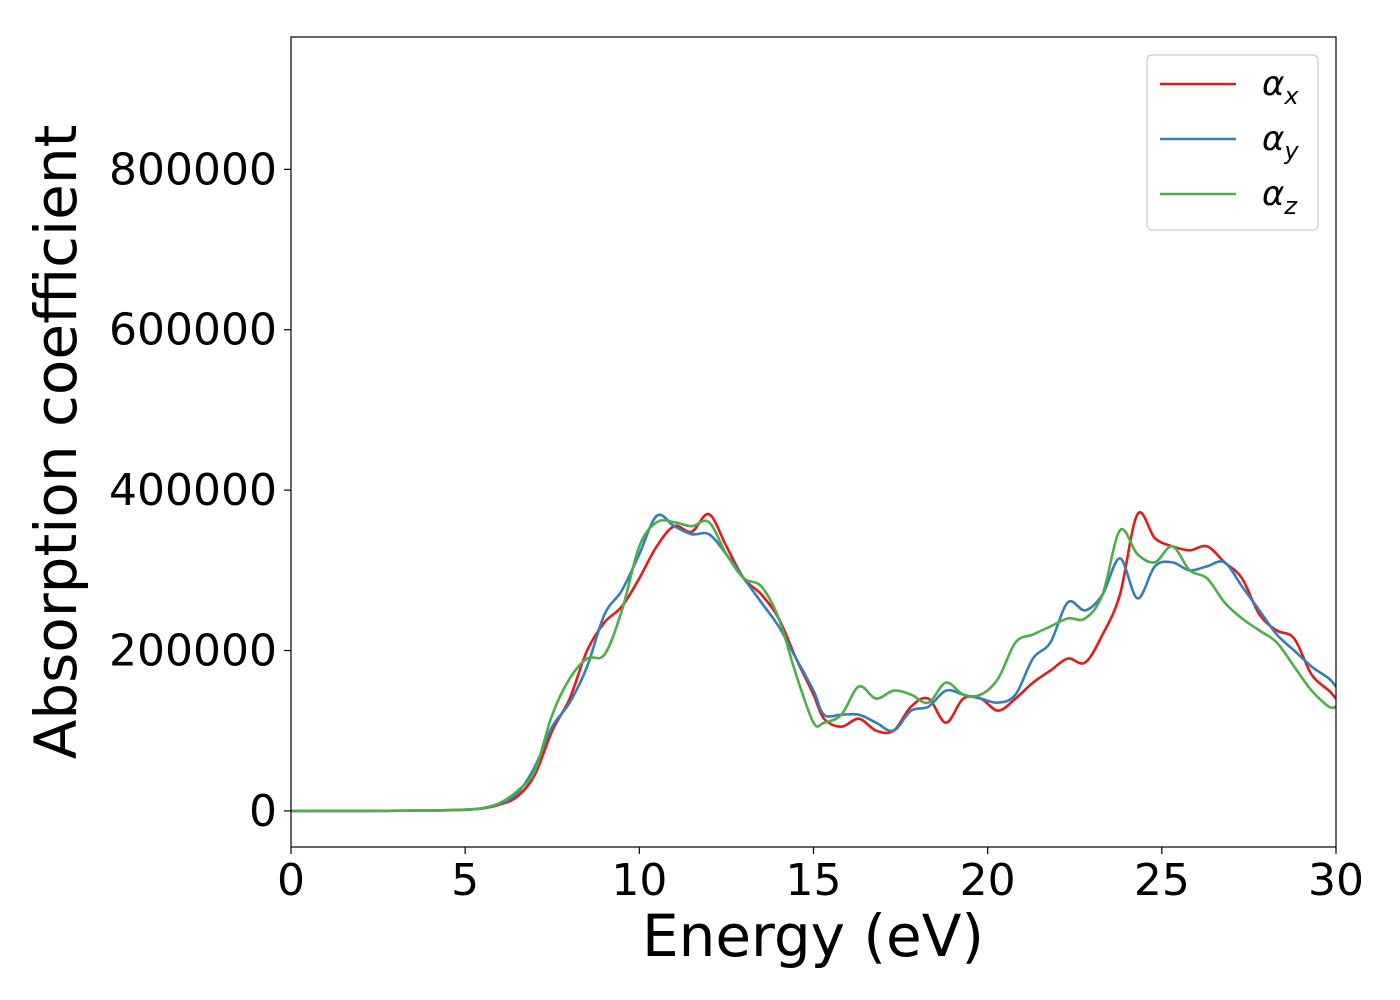 The height and width of the screenshot is (1000, 1400). I want to click on legend-label-y: αy, so click(1280, 142).